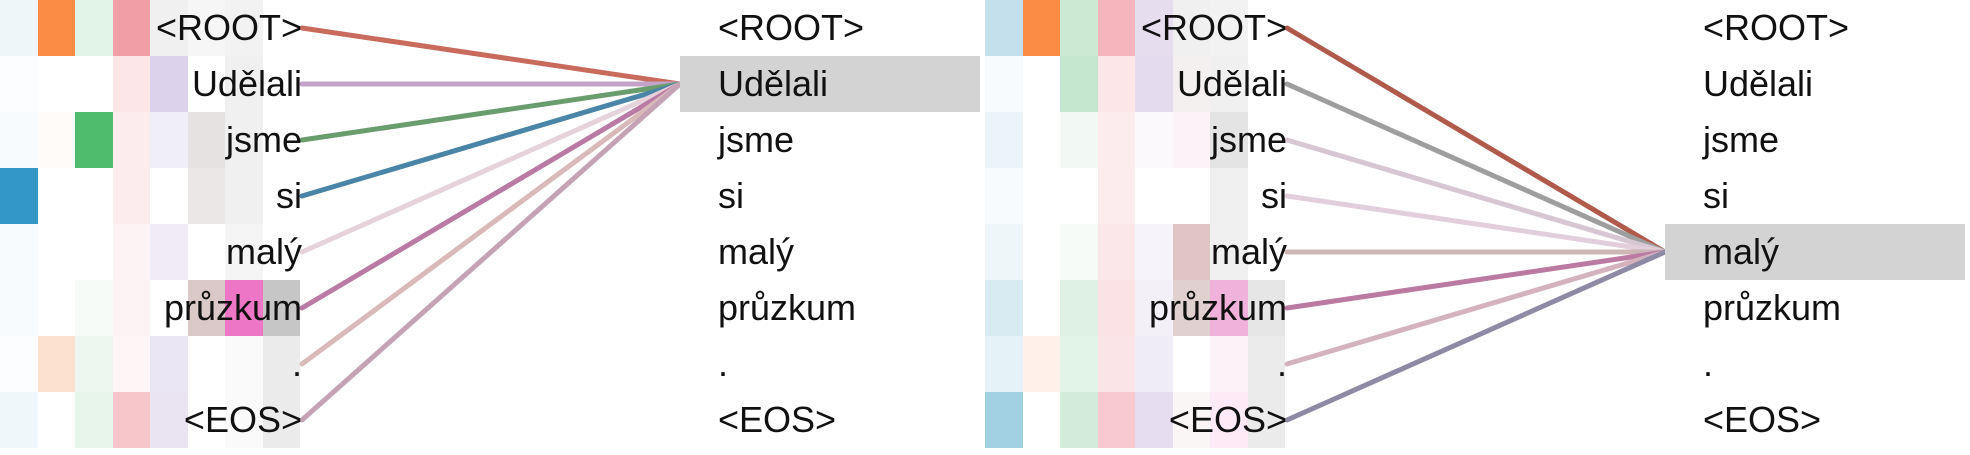 The image size is (1970, 455). Describe the element at coordinates (787, 307) in the screenshot. I see `right-token: průzkum` at that location.